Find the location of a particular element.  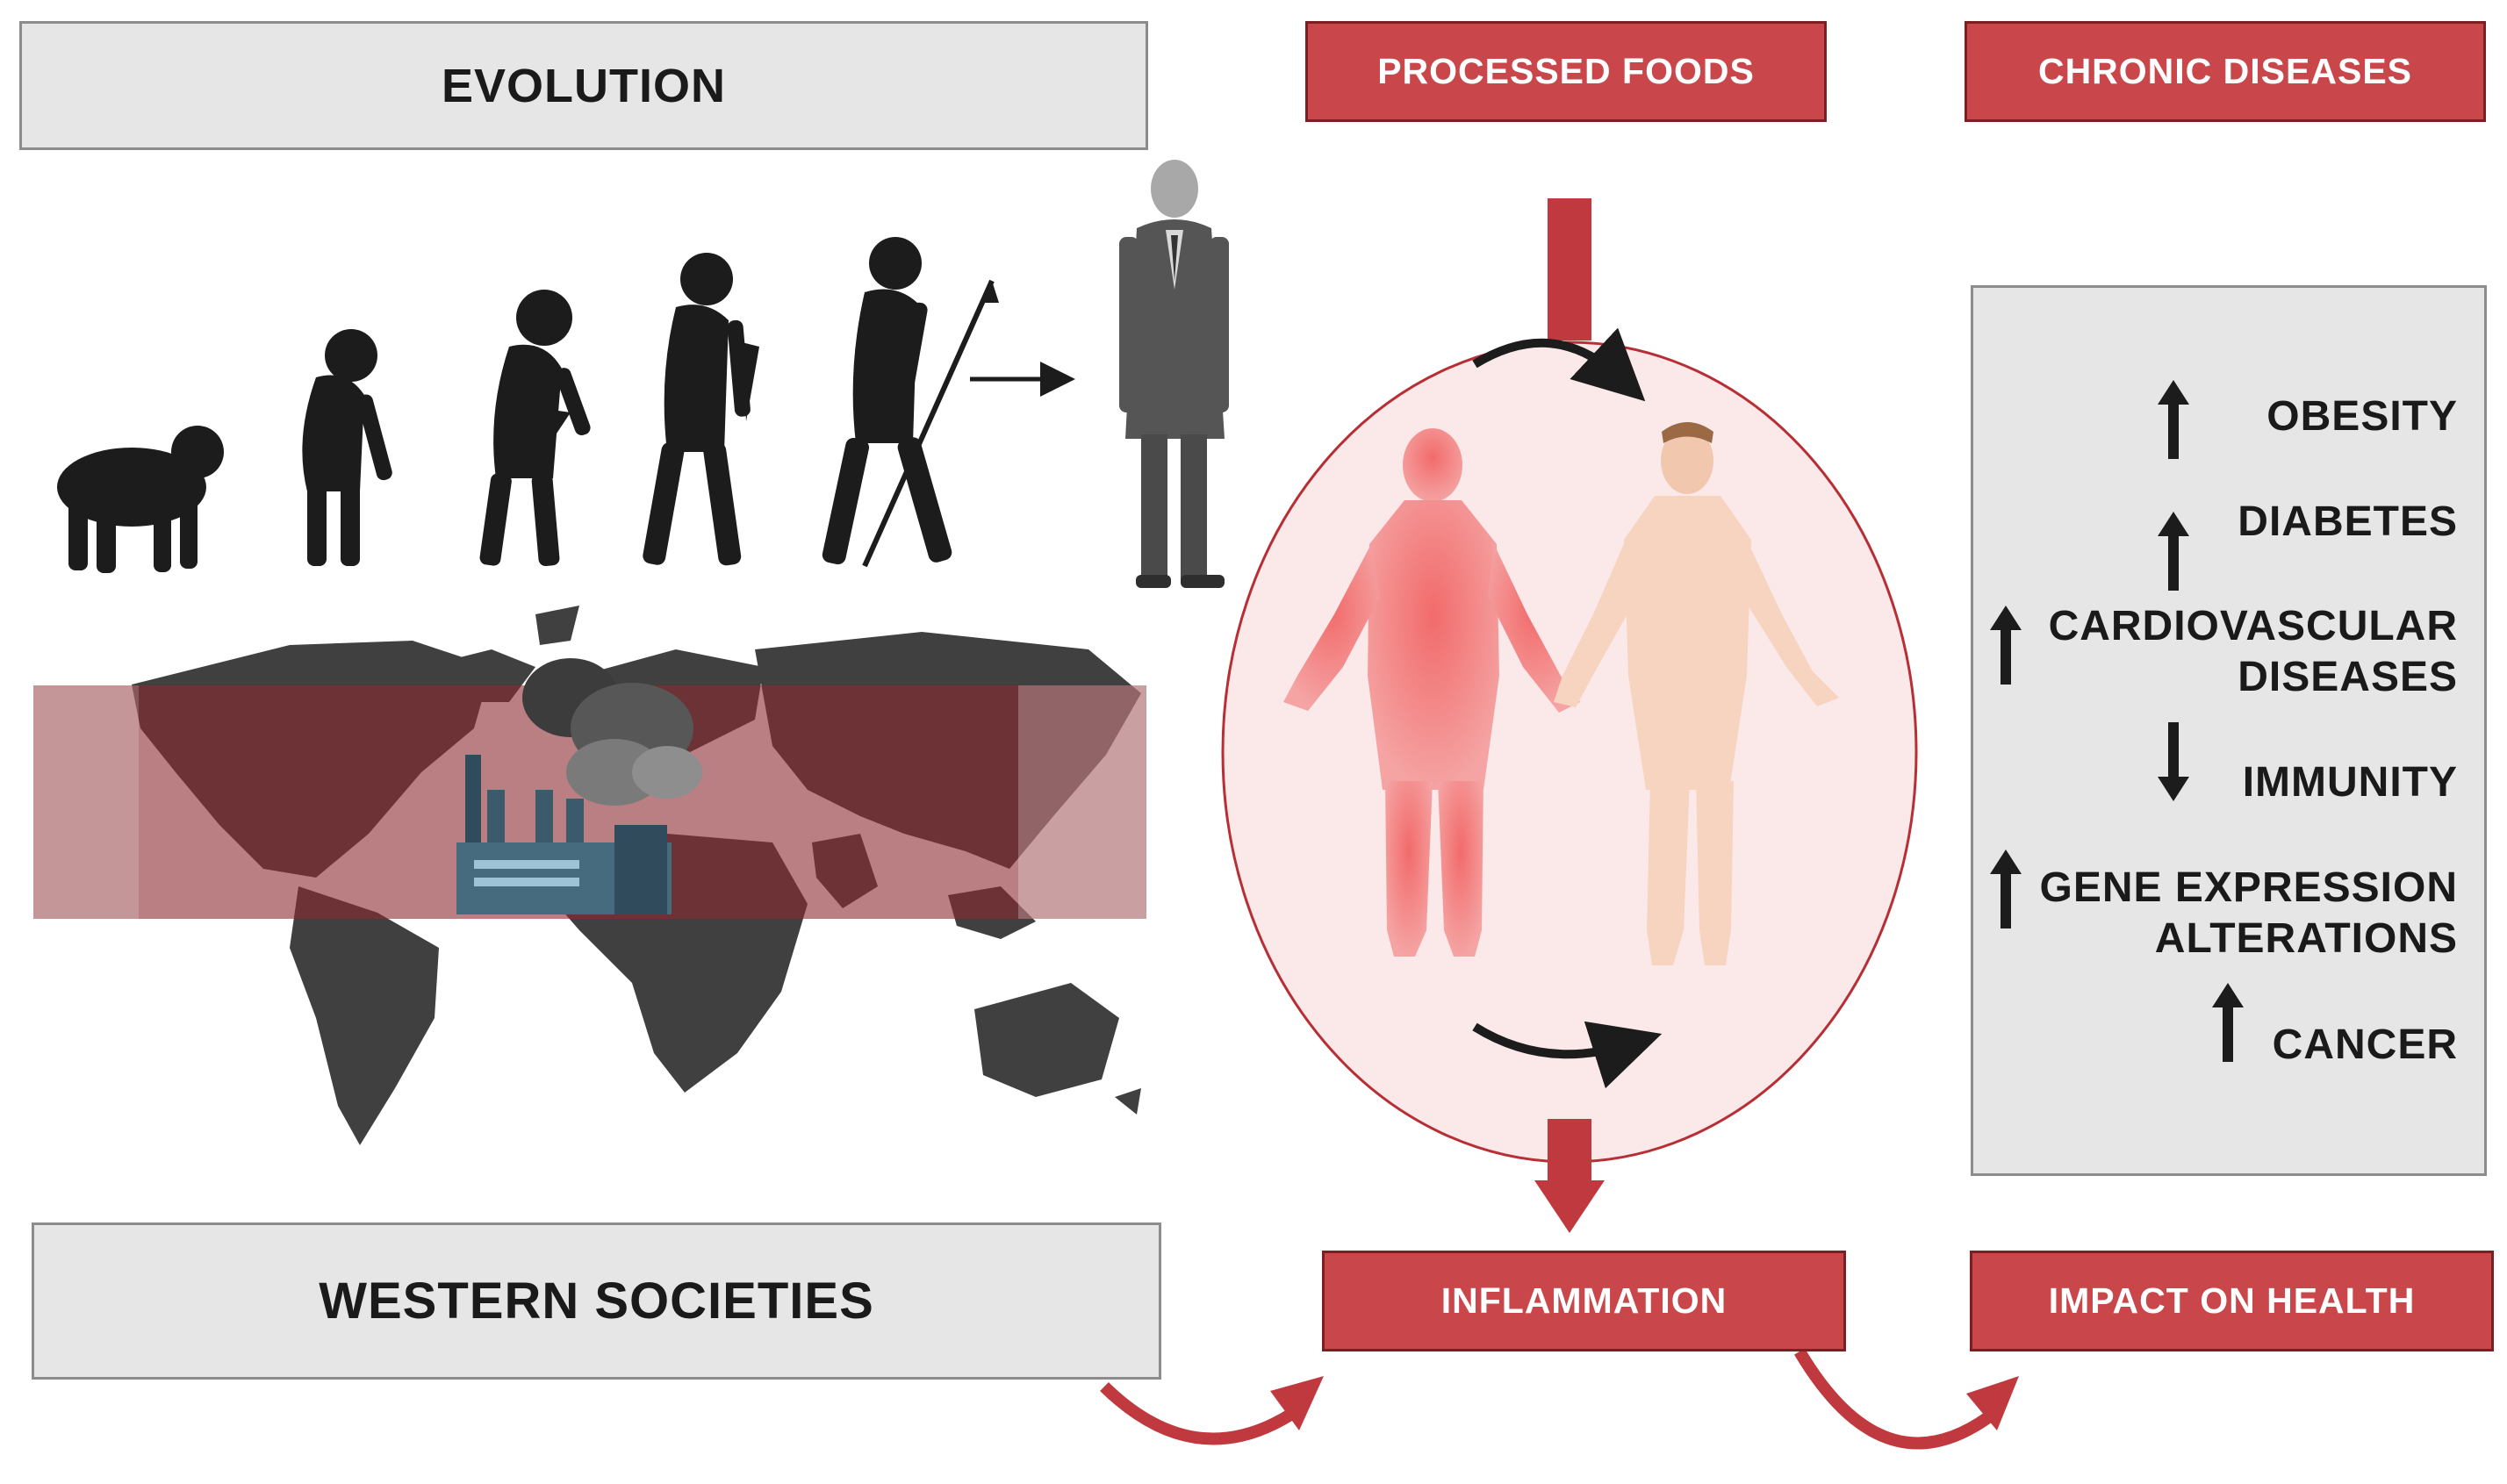

chronic-diseases-title: CHRONIC DISEASES is located at coordinates (2225, 71).